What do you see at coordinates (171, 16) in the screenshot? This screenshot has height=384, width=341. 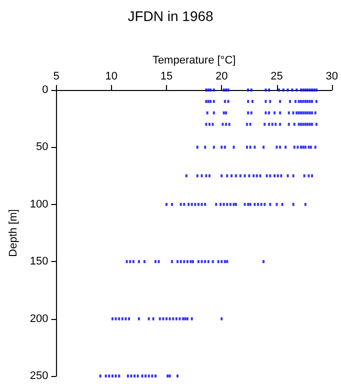 I see `chart-title: JFDN in 1968` at bounding box center [171, 16].